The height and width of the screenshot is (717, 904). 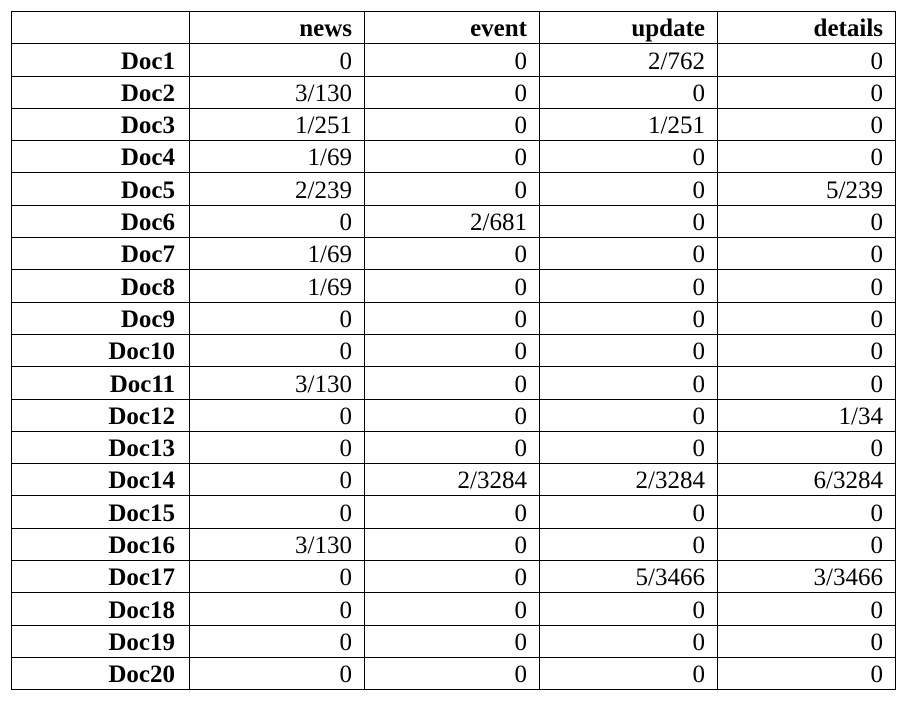 I want to click on cell-update: 2/3284, so click(x=628, y=480).